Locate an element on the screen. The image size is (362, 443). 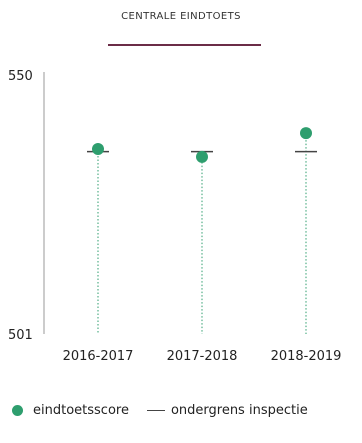
score-point-2017-2018 is located at coordinates (202, 156).